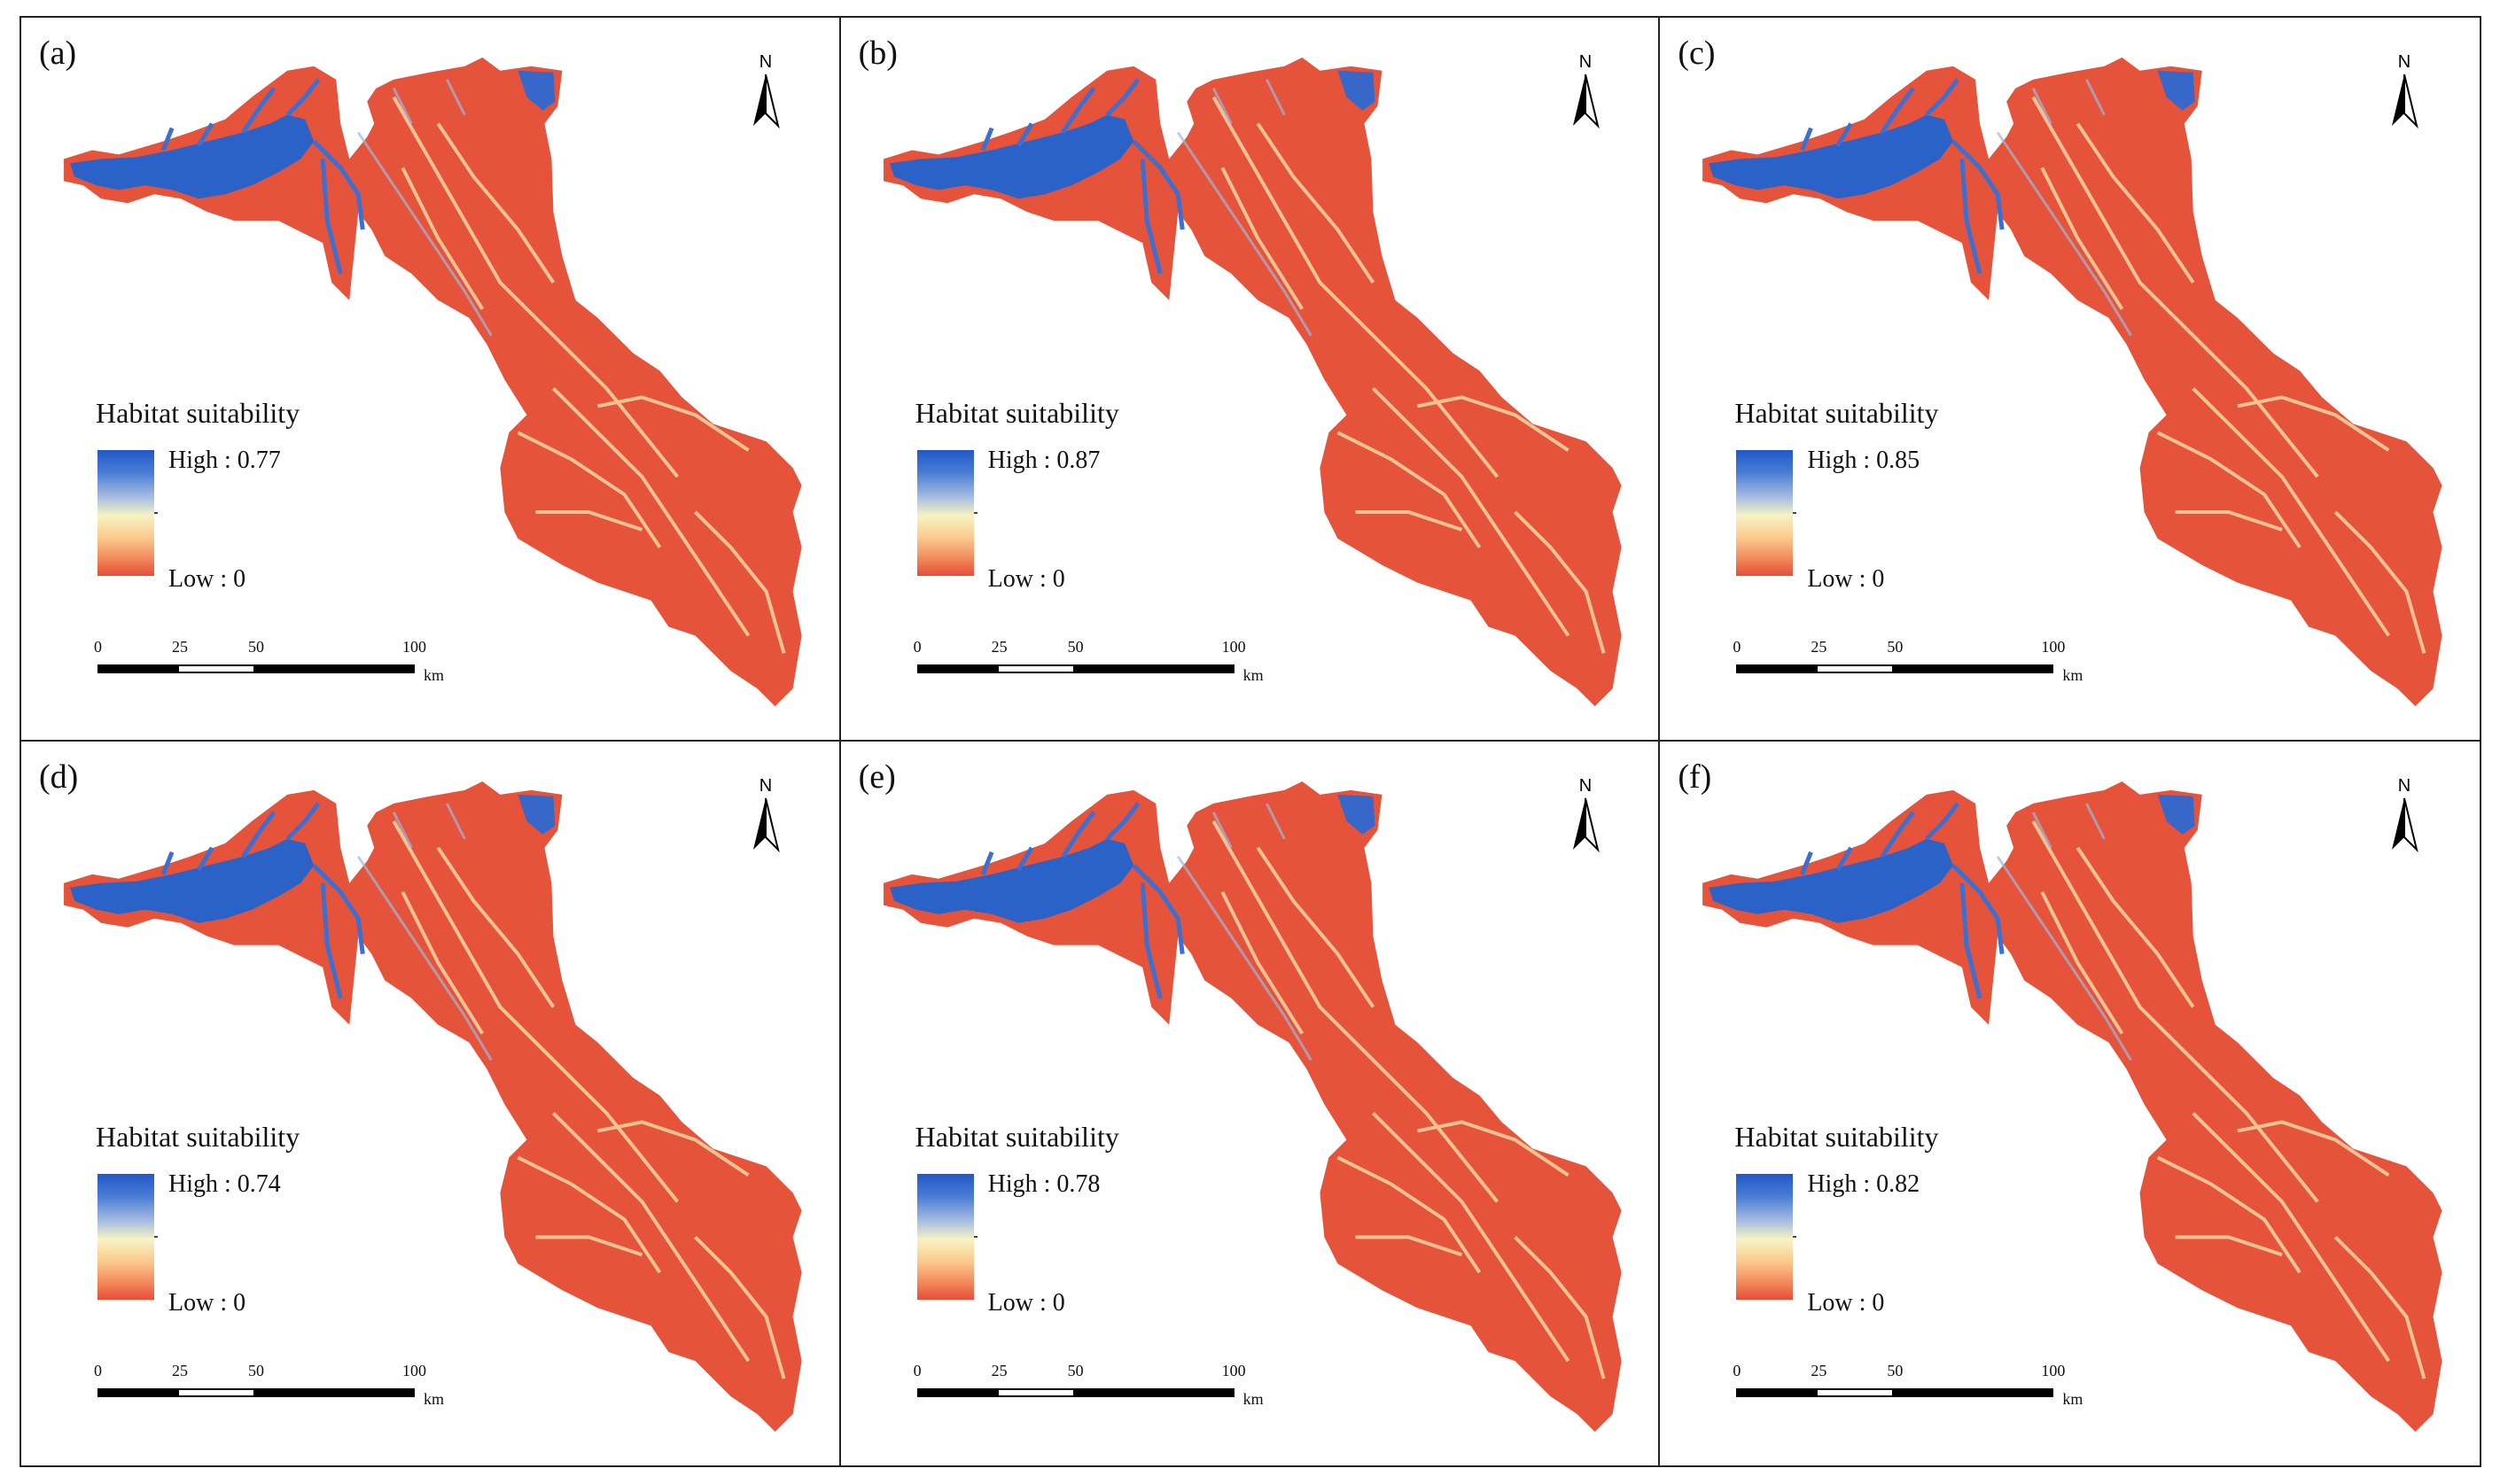 The width and height of the screenshot is (2500, 1484). I want to click on panel-label: (e), so click(877, 777).